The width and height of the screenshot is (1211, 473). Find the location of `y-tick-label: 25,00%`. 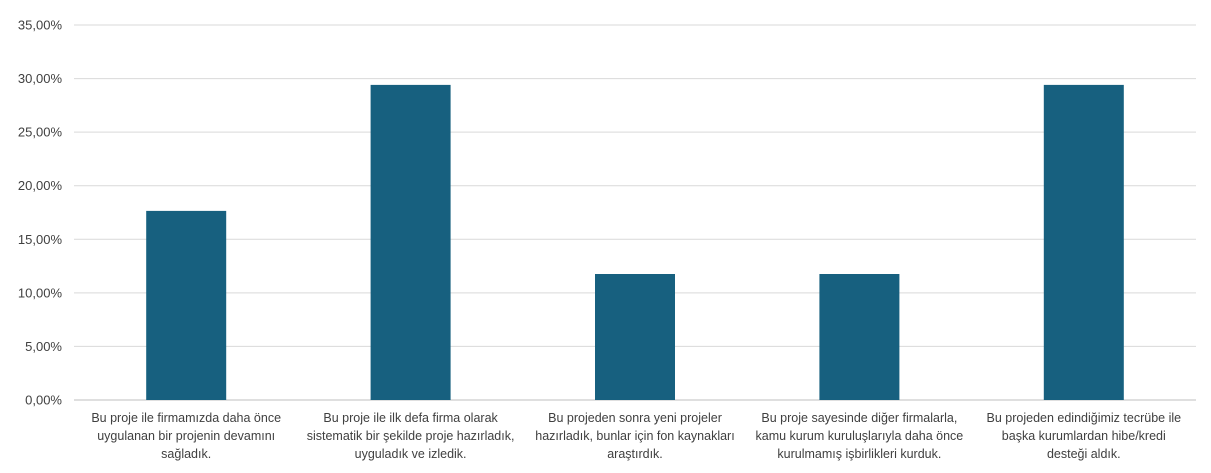

y-tick-label: 25,00% is located at coordinates (40, 132).